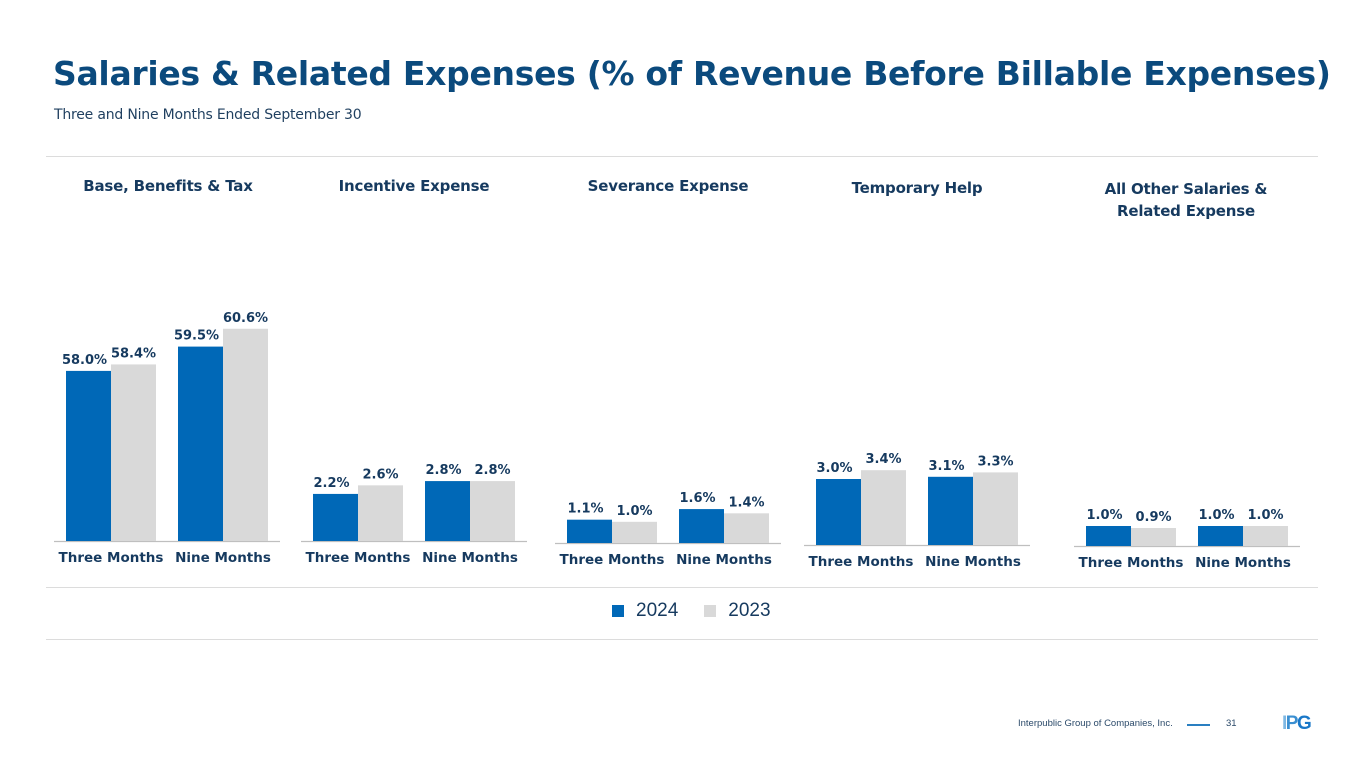 This screenshot has height=768, width=1365. Describe the element at coordinates (1104, 515) in the screenshot. I see `all-other-salaries-related-expense-data-label-three-months-2024: 1.0%` at that location.